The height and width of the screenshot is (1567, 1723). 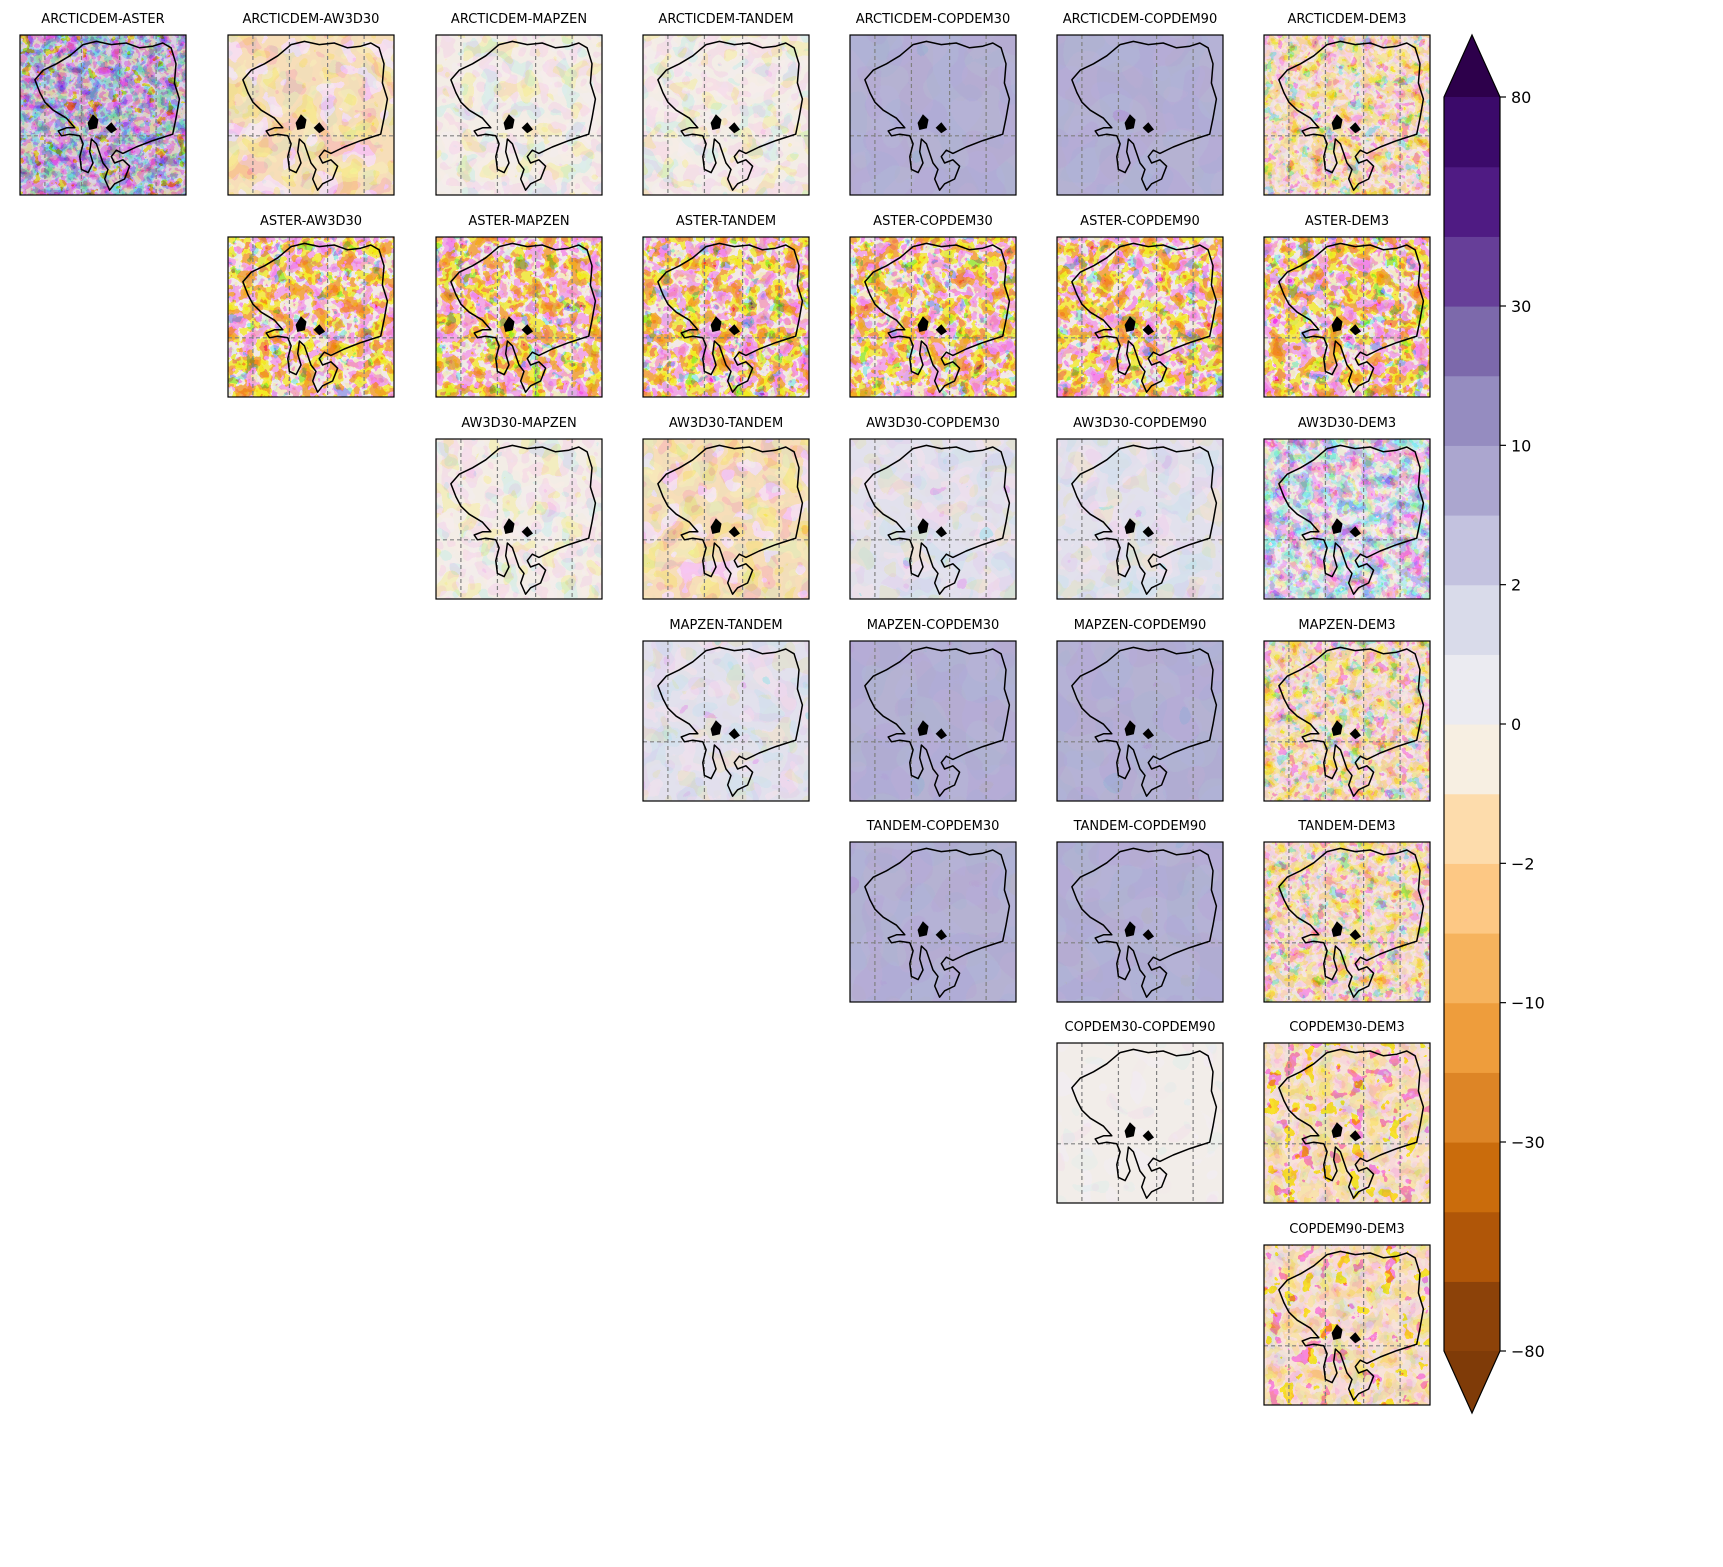 I want to click on colorbar-tick-label: 80, so click(x=1521, y=97).